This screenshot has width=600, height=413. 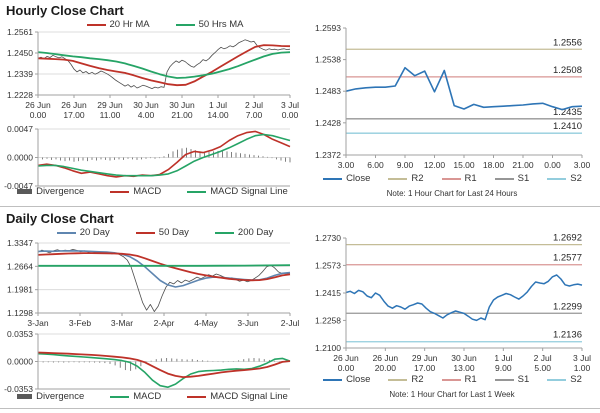 What do you see at coordinates (164, 323) in the screenshot?
I see `svg-text: 2-Apr` at bounding box center [164, 323].